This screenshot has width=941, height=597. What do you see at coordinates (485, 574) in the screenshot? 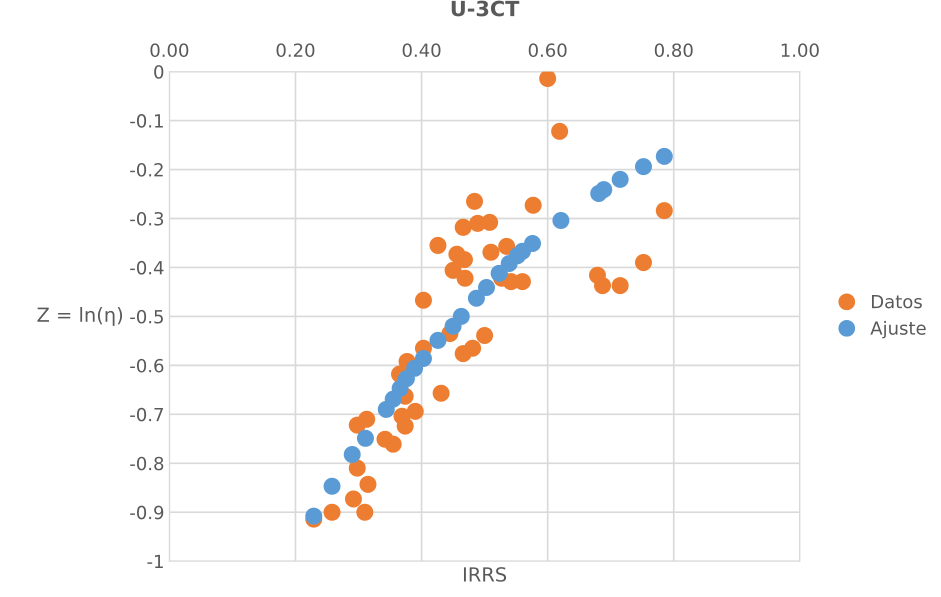
I see `x-axis-title: IRRS` at bounding box center [485, 574].